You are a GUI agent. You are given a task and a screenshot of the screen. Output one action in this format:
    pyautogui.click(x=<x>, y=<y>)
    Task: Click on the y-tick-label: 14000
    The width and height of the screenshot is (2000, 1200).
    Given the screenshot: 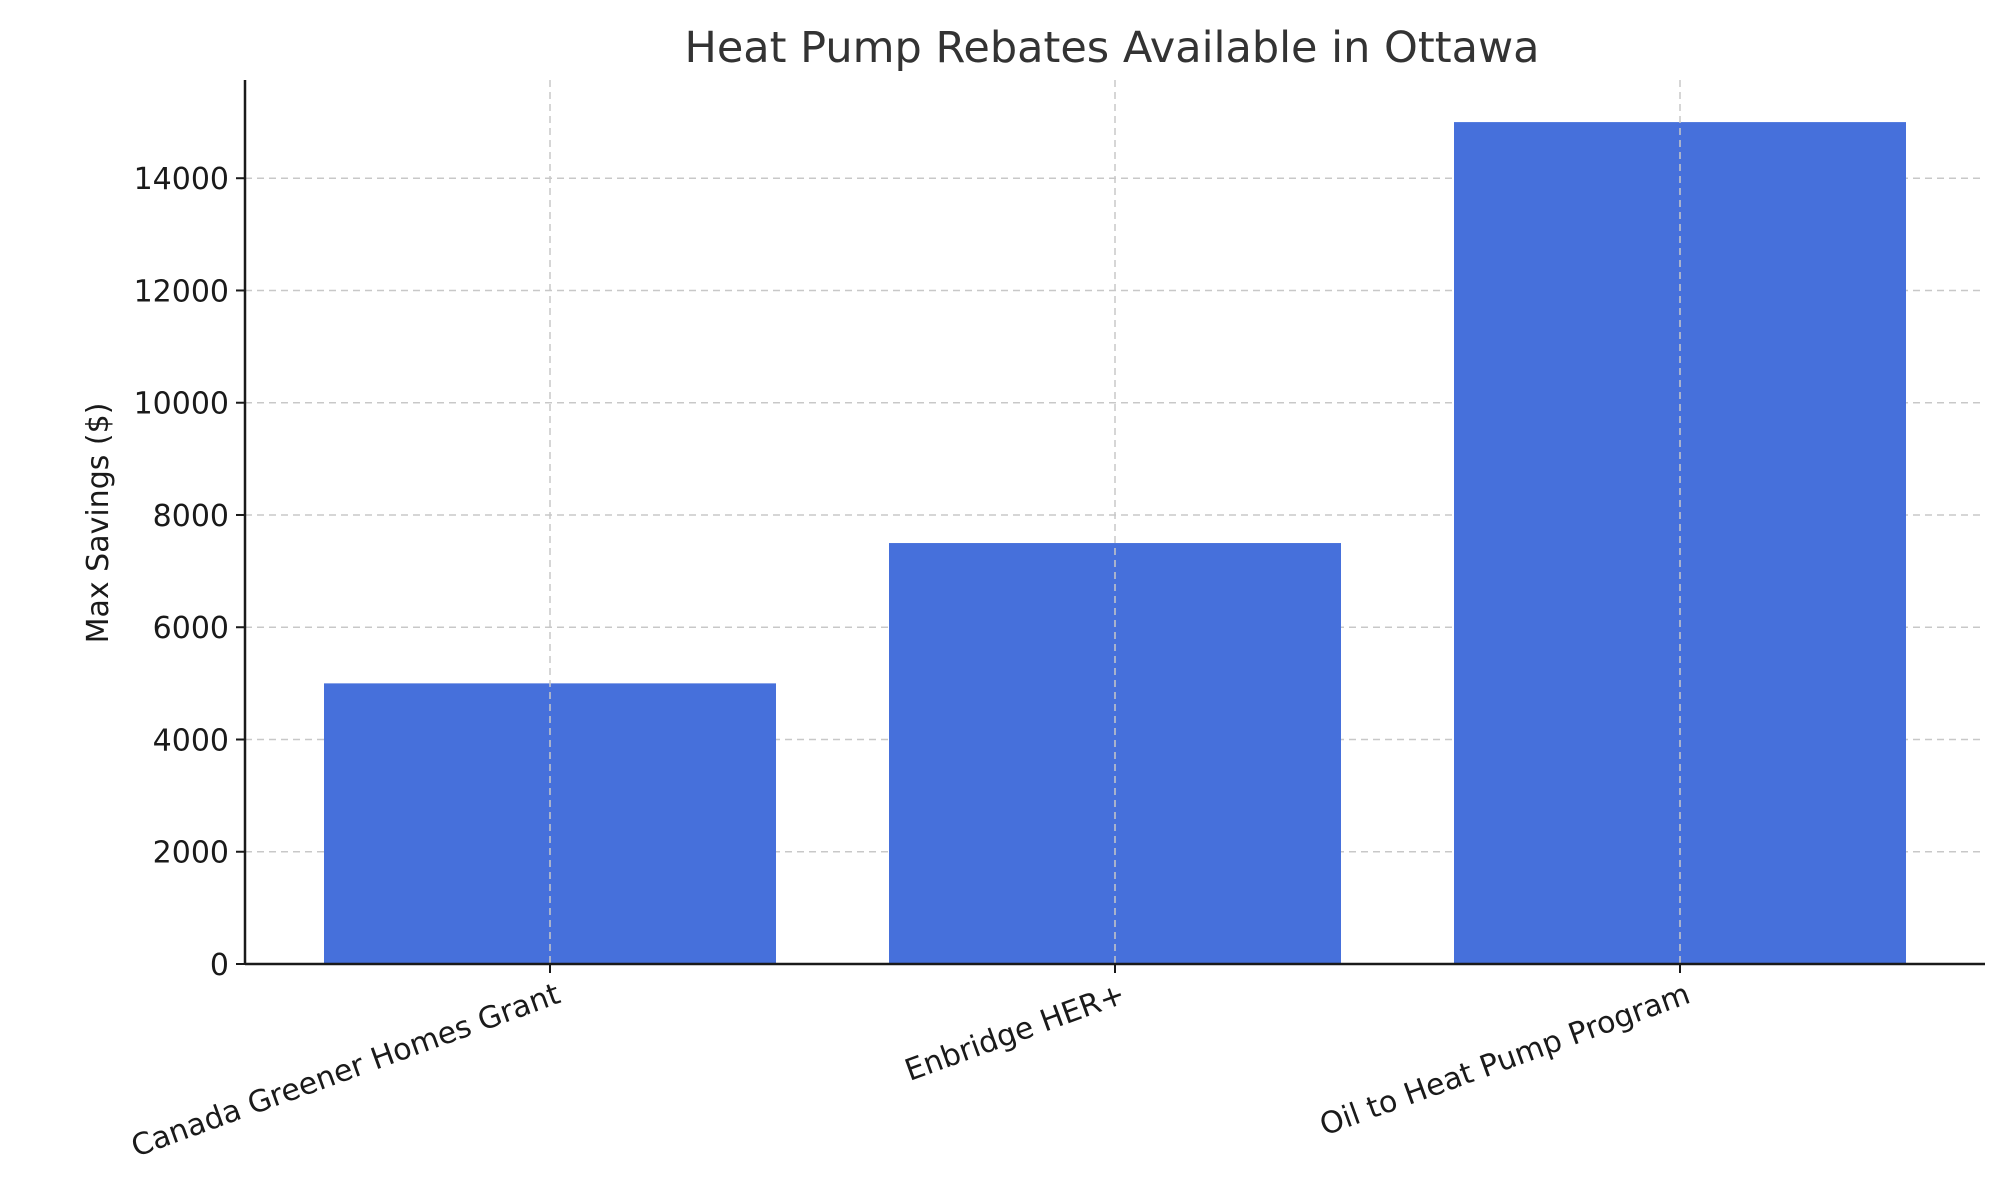 What is the action you would take?
    pyautogui.click(x=181, y=179)
    